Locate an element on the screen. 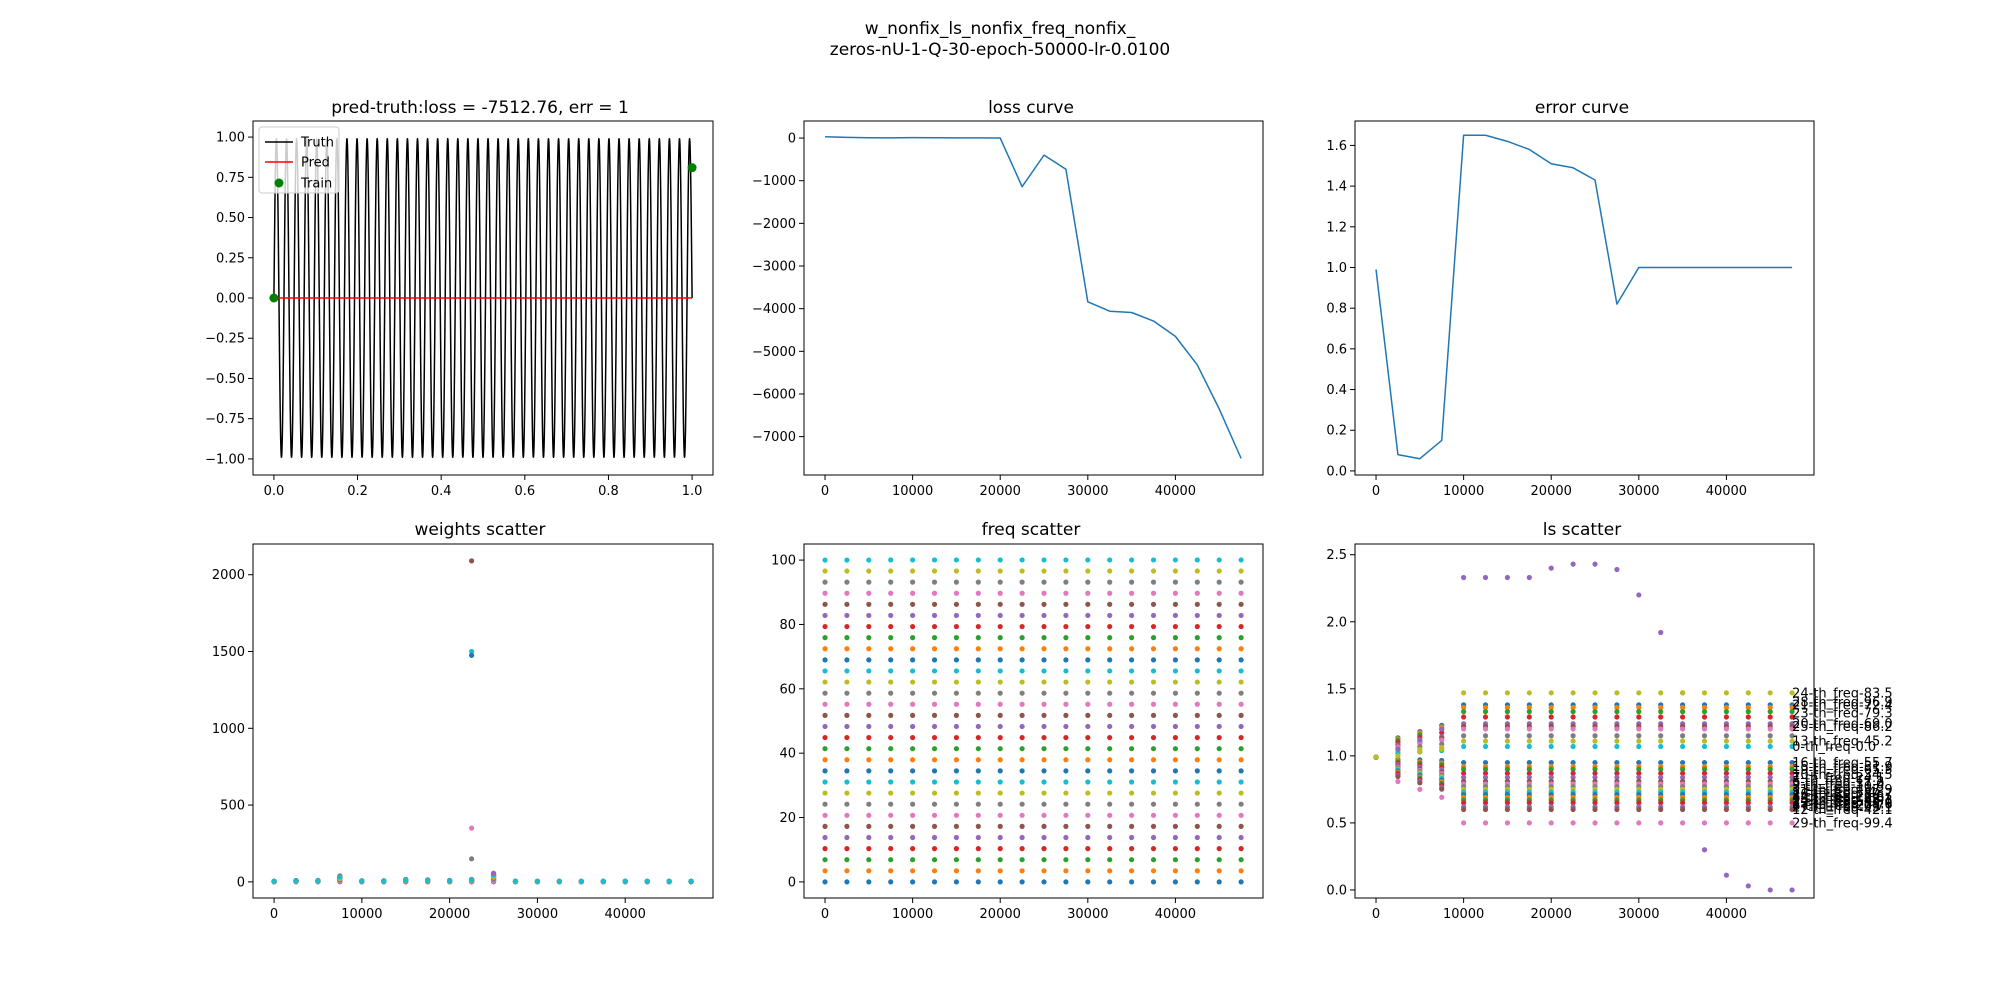  ls-annotation: 23-th_freq-79.3 is located at coordinates (1842, 713).